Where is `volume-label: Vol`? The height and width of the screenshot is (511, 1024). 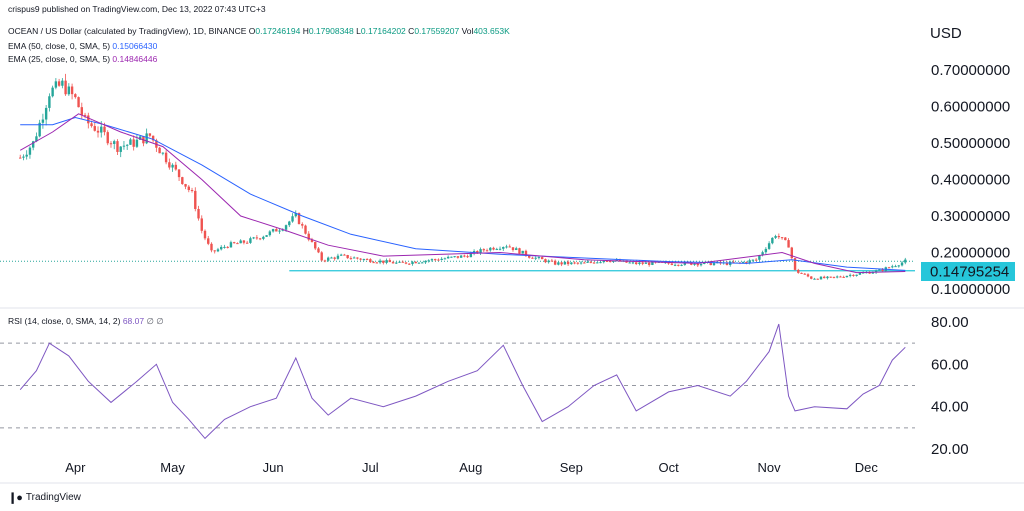 volume-label: Vol is located at coordinates (467, 31).